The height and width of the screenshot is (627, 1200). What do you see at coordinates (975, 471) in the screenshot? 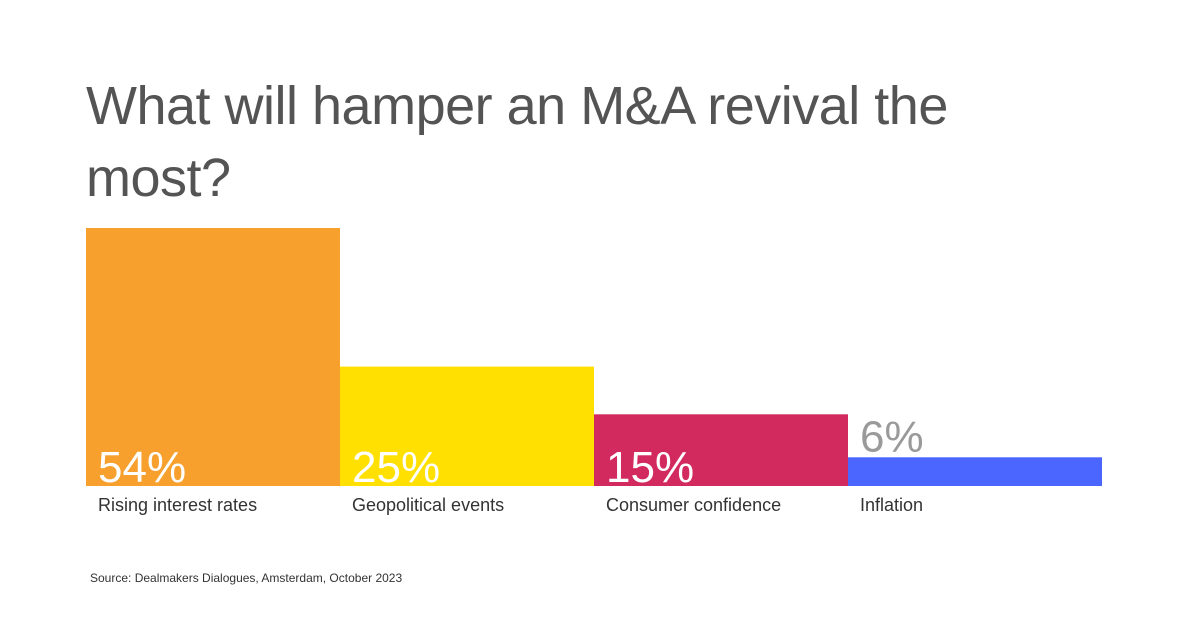
I see `bar-inflation` at bounding box center [975, 471].